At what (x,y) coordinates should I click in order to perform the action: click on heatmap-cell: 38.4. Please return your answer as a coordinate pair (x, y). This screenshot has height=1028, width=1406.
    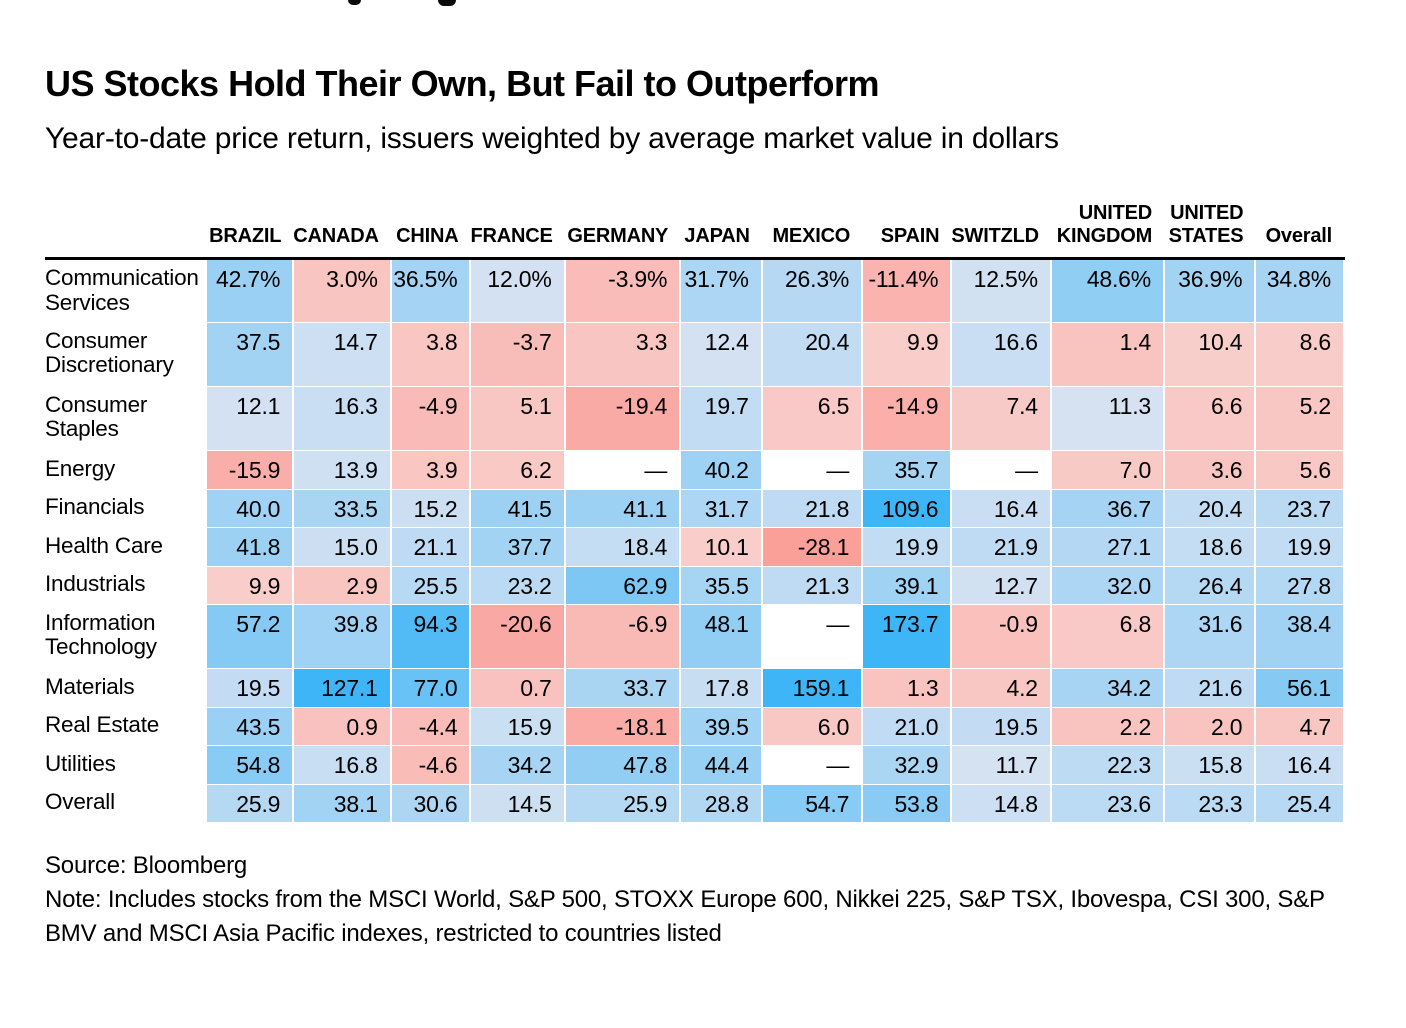
    Looking at the image, I should click on (1299, 637).